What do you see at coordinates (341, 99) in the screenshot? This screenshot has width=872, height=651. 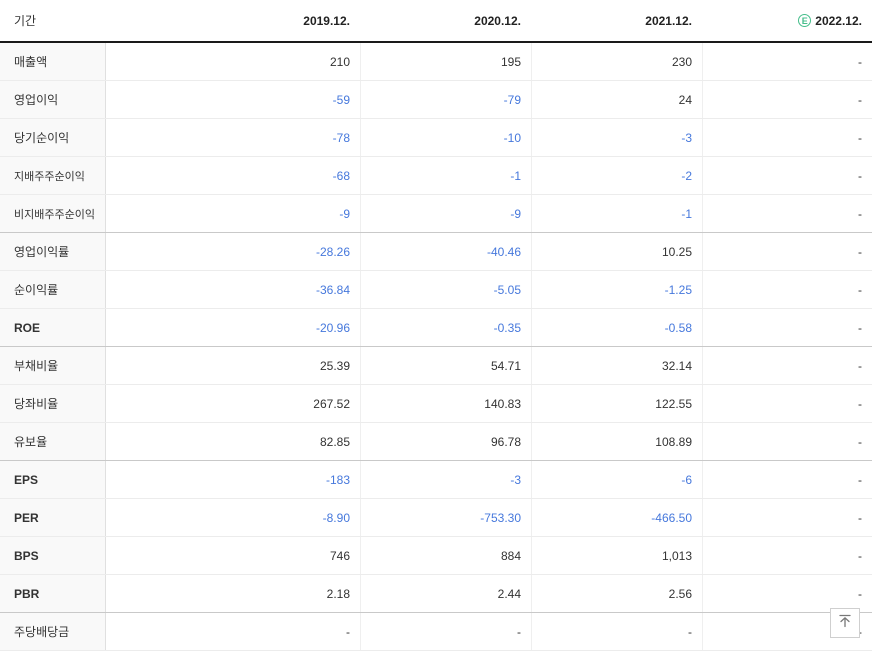 I see `value-cell: -59` at bounding box center [341, 99].